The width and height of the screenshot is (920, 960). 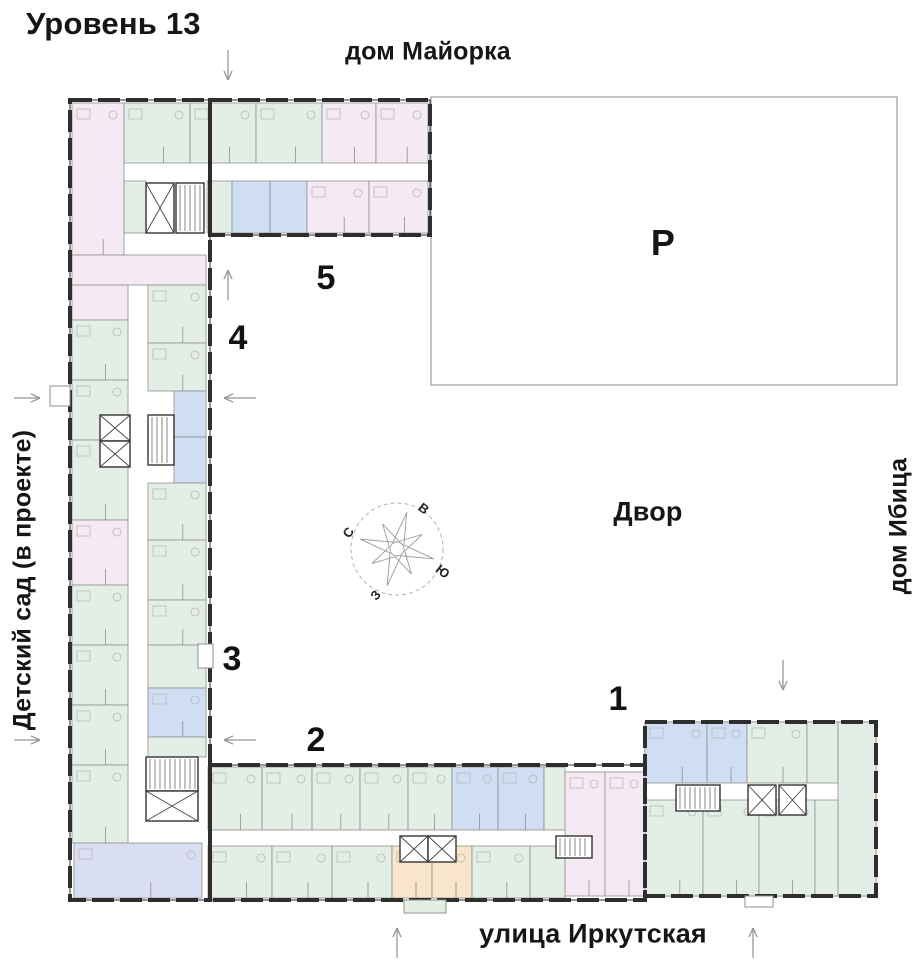 What do you see at coordinates (443, 571) in the screenshot?
I see `compass-letter: Ю` at bounding box center [443, 571].